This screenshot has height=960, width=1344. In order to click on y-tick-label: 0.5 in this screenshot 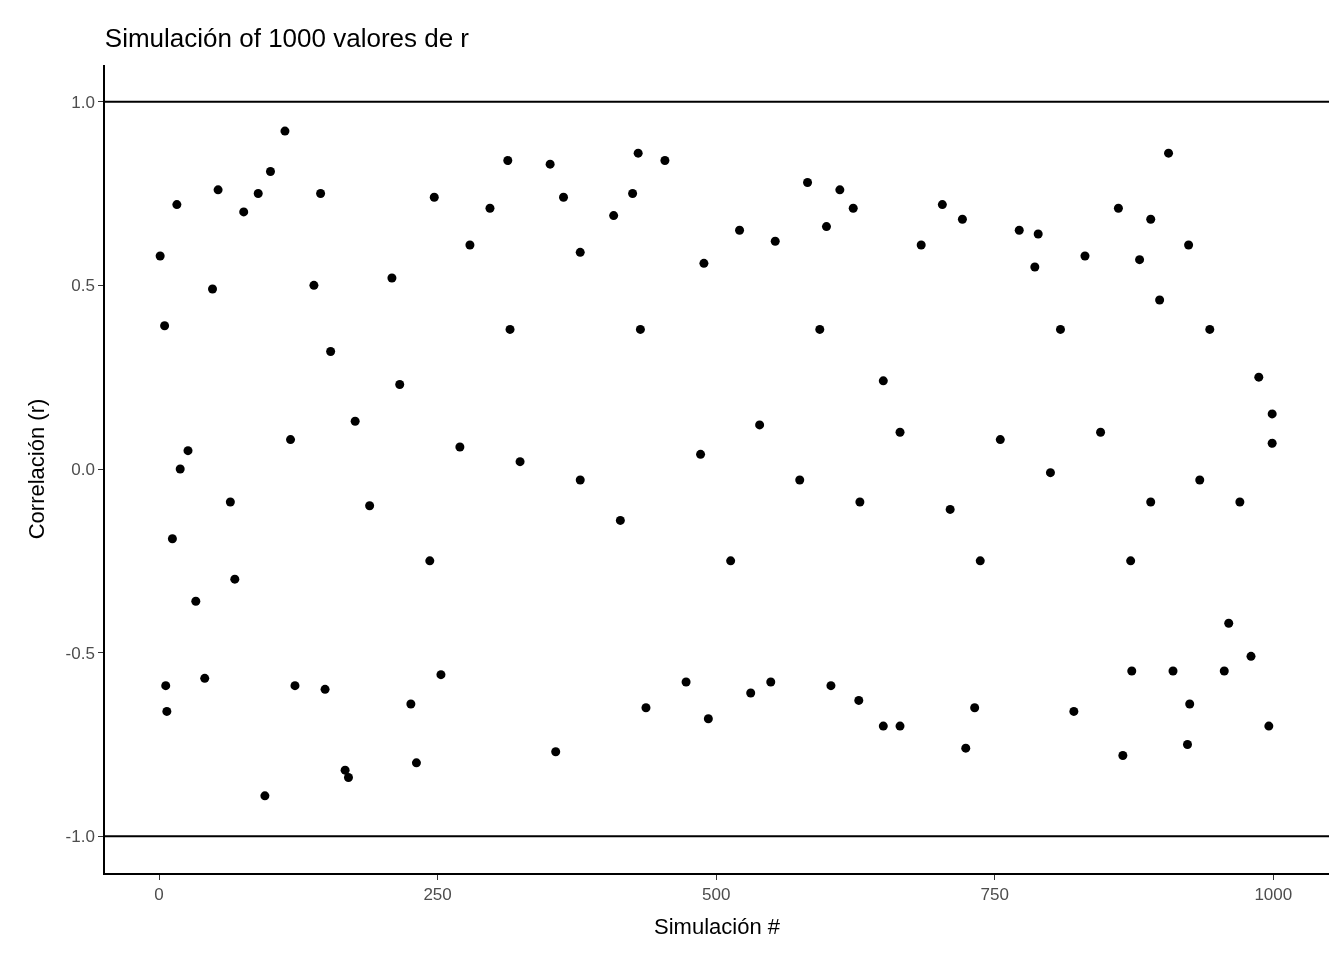, I will do `click(83, 286)`.